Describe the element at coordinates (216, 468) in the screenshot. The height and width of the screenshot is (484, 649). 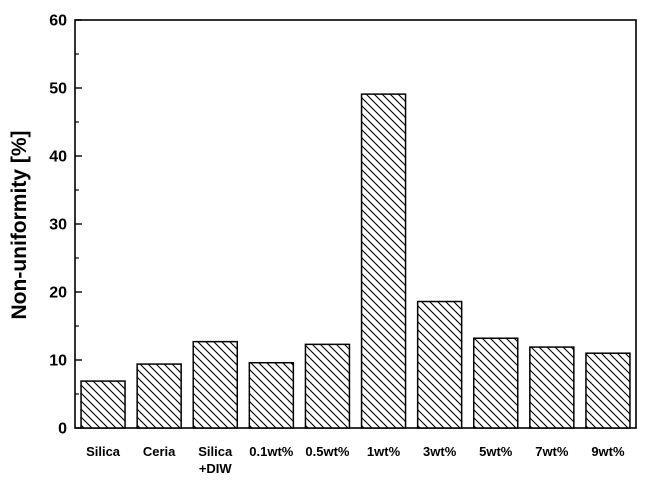
I see `x-tick-label: +DIW` at that location.